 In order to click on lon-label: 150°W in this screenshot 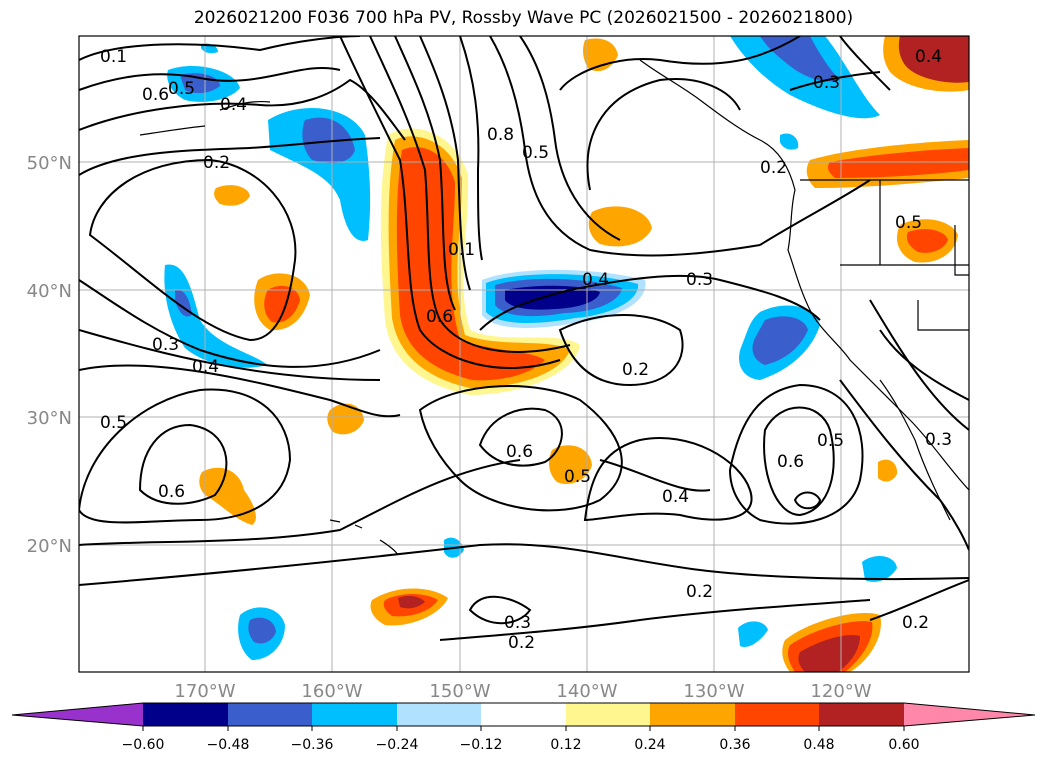, I will do `click(459, 691)`.